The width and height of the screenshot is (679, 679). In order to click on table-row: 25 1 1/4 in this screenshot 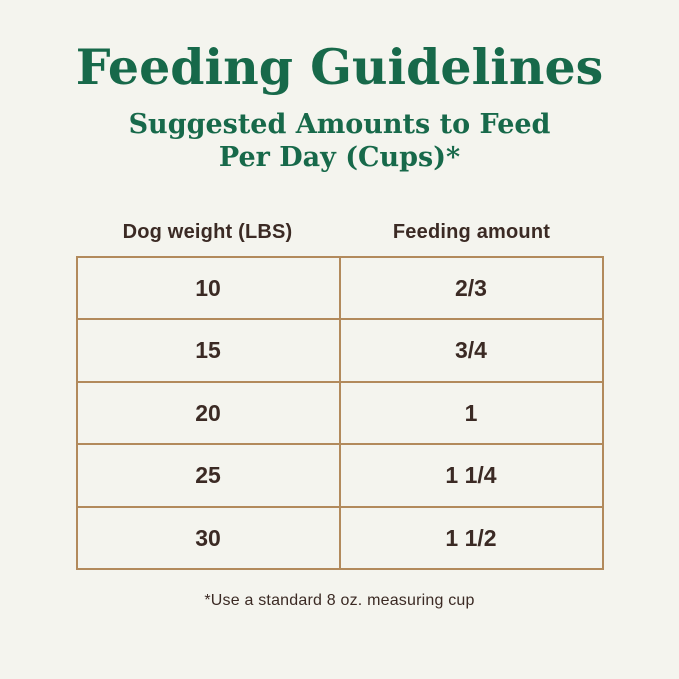, I will do `click(339, 475)`.